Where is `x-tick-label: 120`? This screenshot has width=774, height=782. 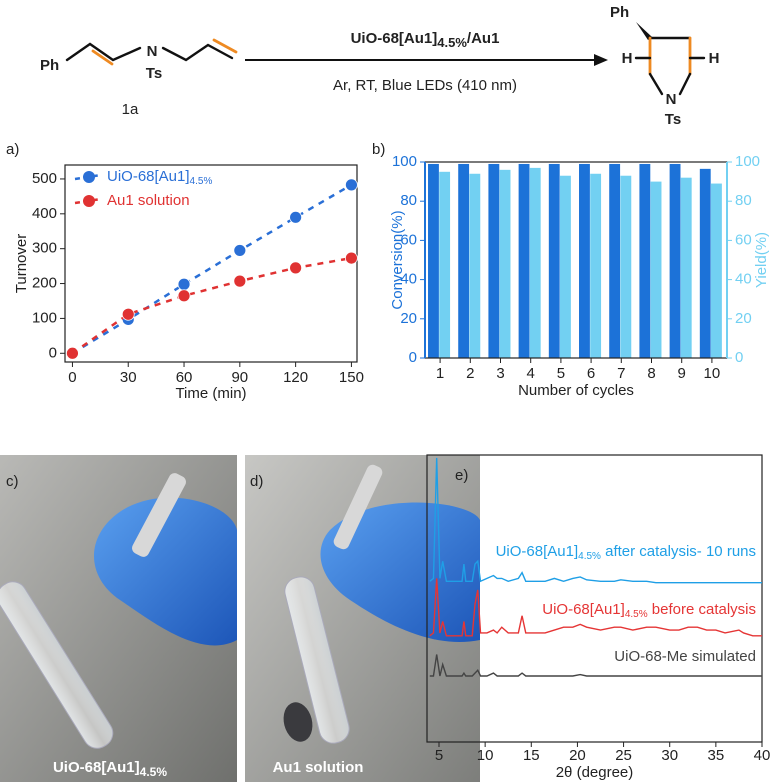 x-tick-label: 120 is located at coordinates (295, 377).